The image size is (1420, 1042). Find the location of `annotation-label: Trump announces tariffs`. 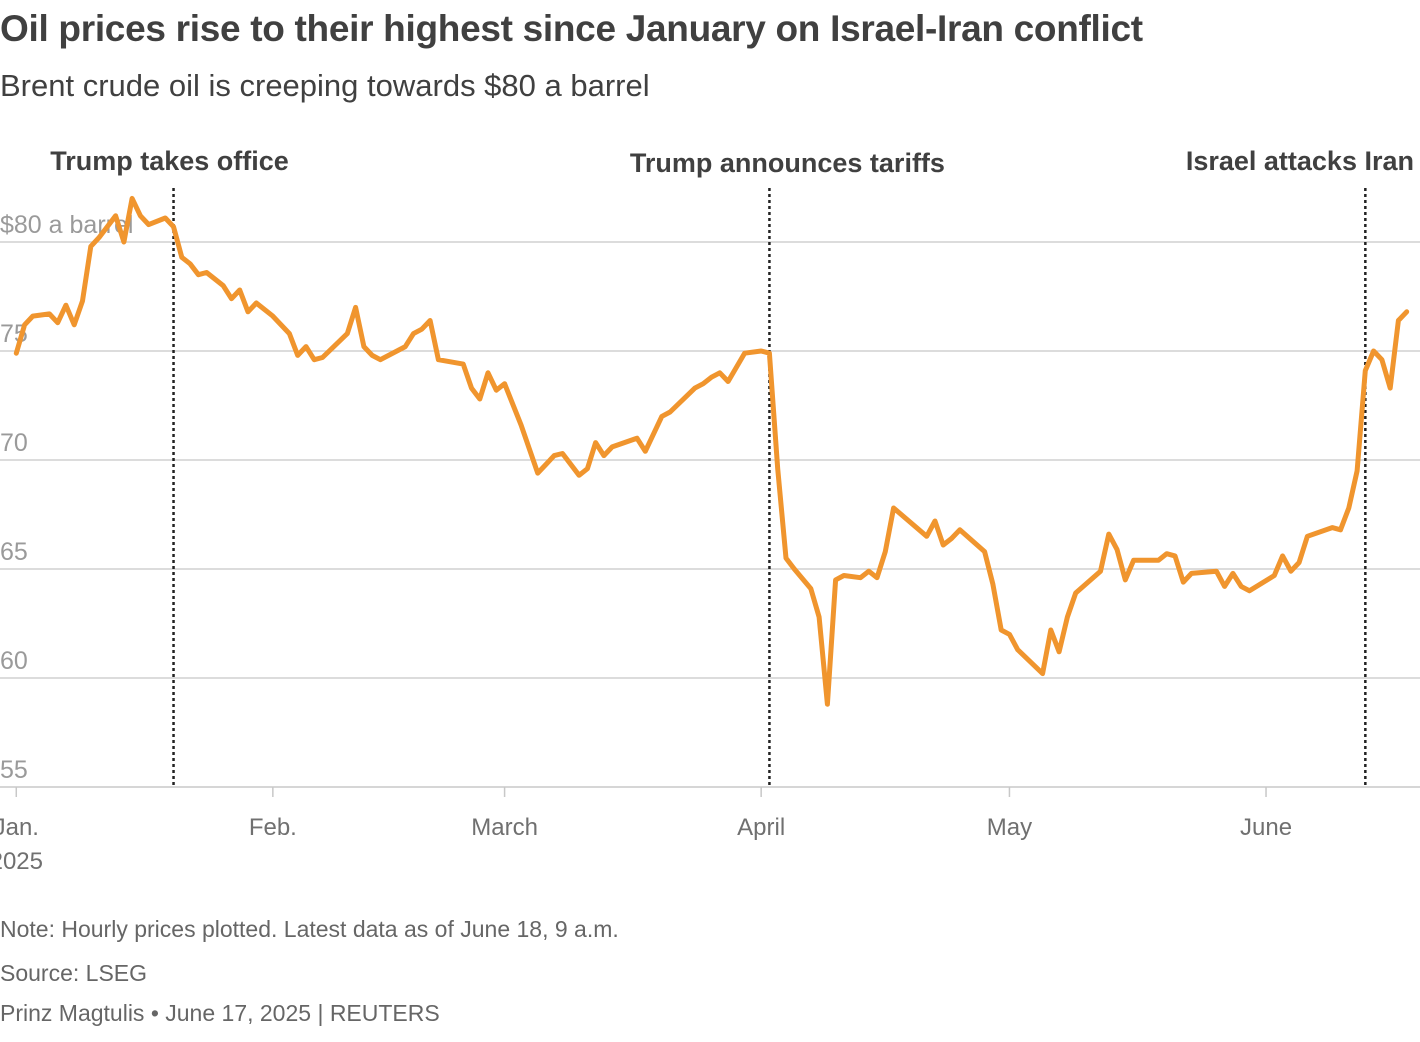

annotation-label: Trump announces tariffs is located at coordinates (787, 163).